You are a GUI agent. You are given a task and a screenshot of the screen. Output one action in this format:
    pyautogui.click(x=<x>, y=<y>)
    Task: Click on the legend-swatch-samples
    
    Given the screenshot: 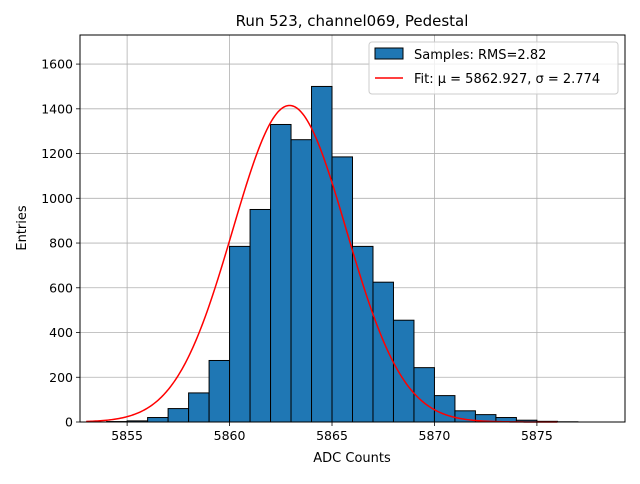 What is the action you would take?
    pyautogui.click(x=389, y=53)
    